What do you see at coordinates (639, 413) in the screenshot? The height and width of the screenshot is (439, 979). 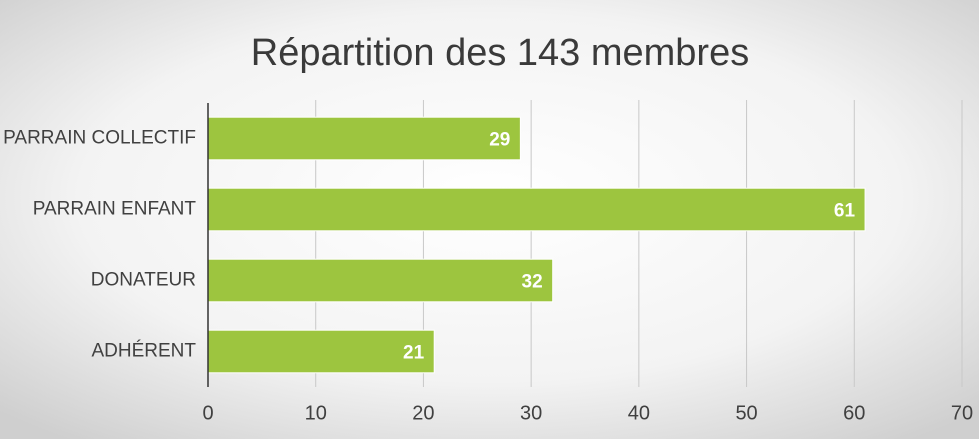 I see `x-tick-label: 40` at bounding box center [639, 413].